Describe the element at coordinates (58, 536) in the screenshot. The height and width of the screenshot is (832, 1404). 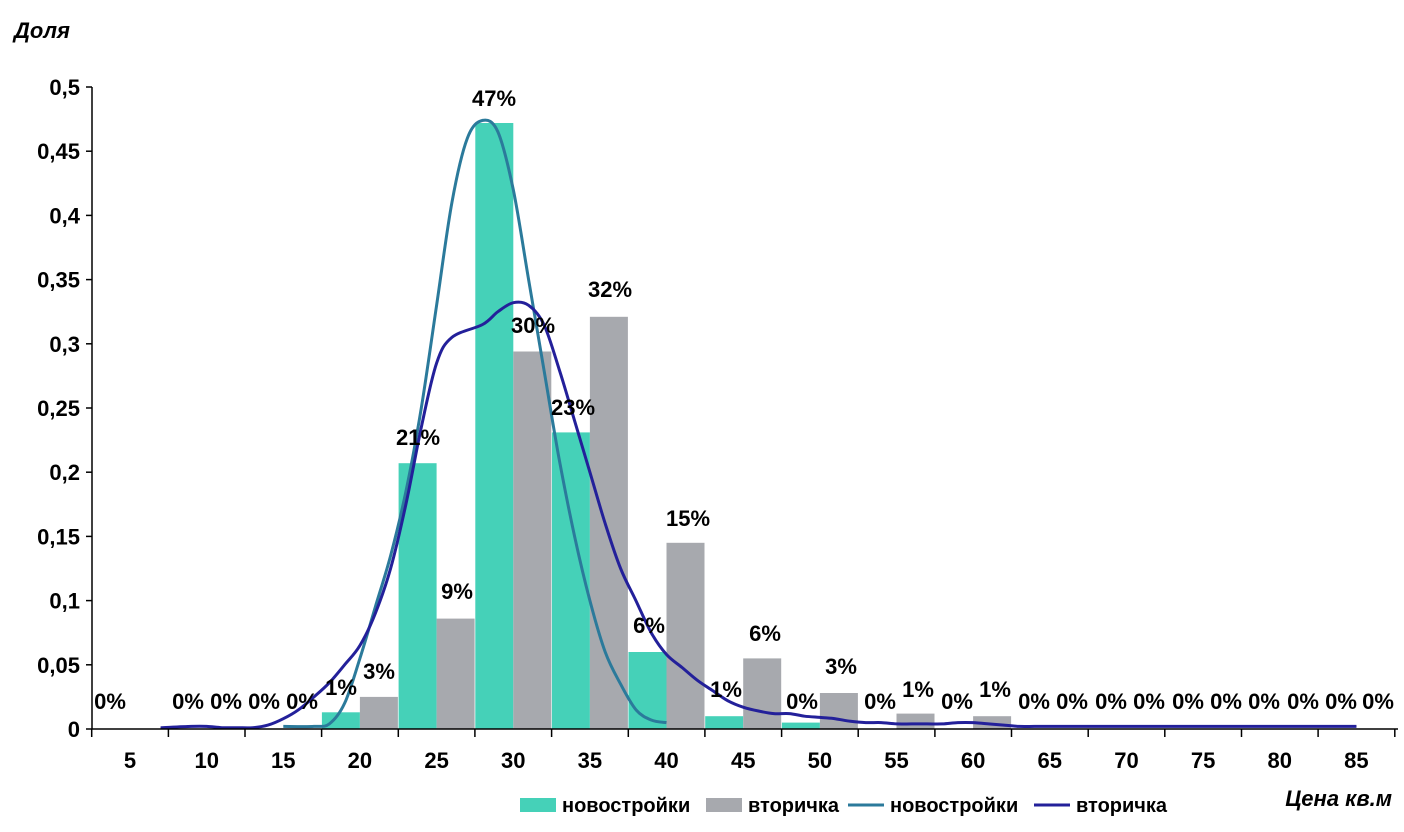
I see `y-tick-label: 0,15` at that location.